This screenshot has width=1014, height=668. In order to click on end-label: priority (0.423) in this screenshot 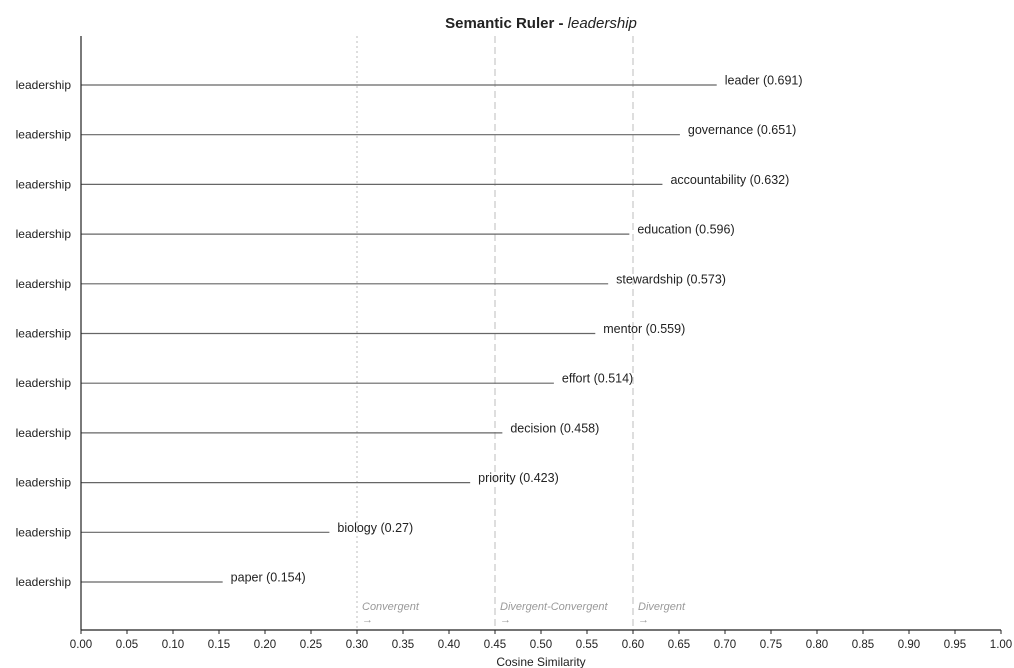, I will do `click(518, 478)`.